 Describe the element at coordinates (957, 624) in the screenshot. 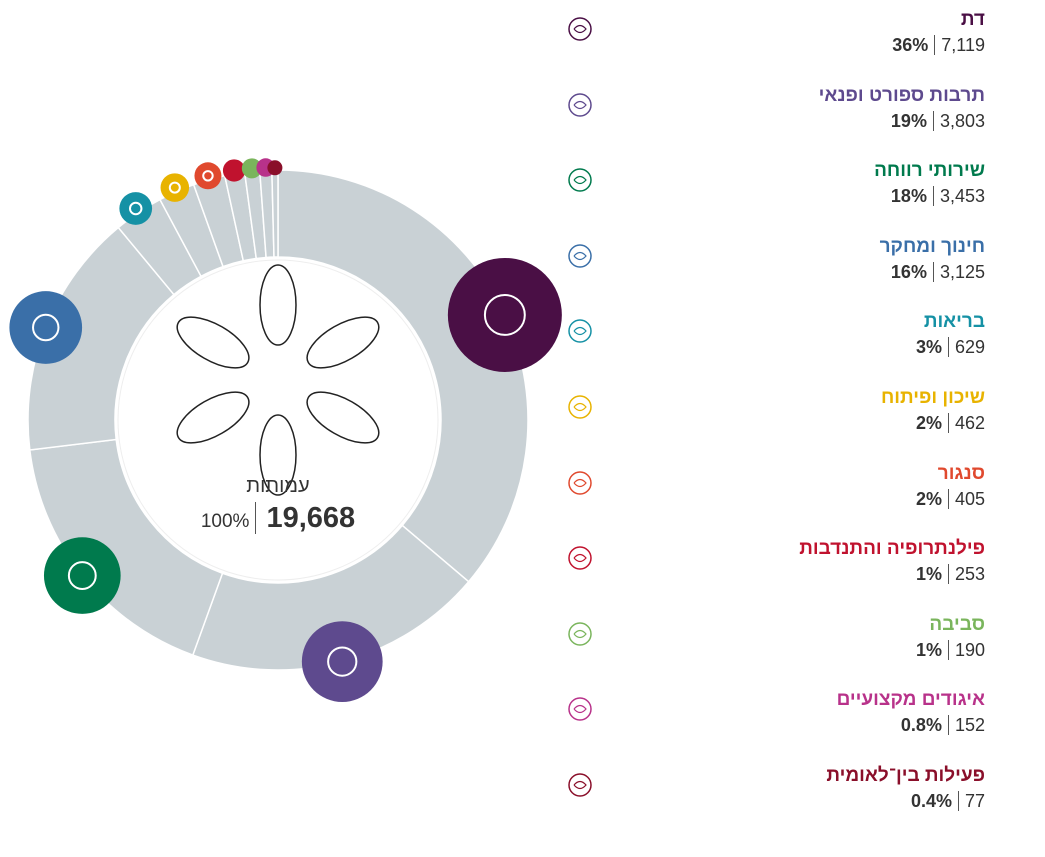

I see `legend-title: סביבה` at that location.